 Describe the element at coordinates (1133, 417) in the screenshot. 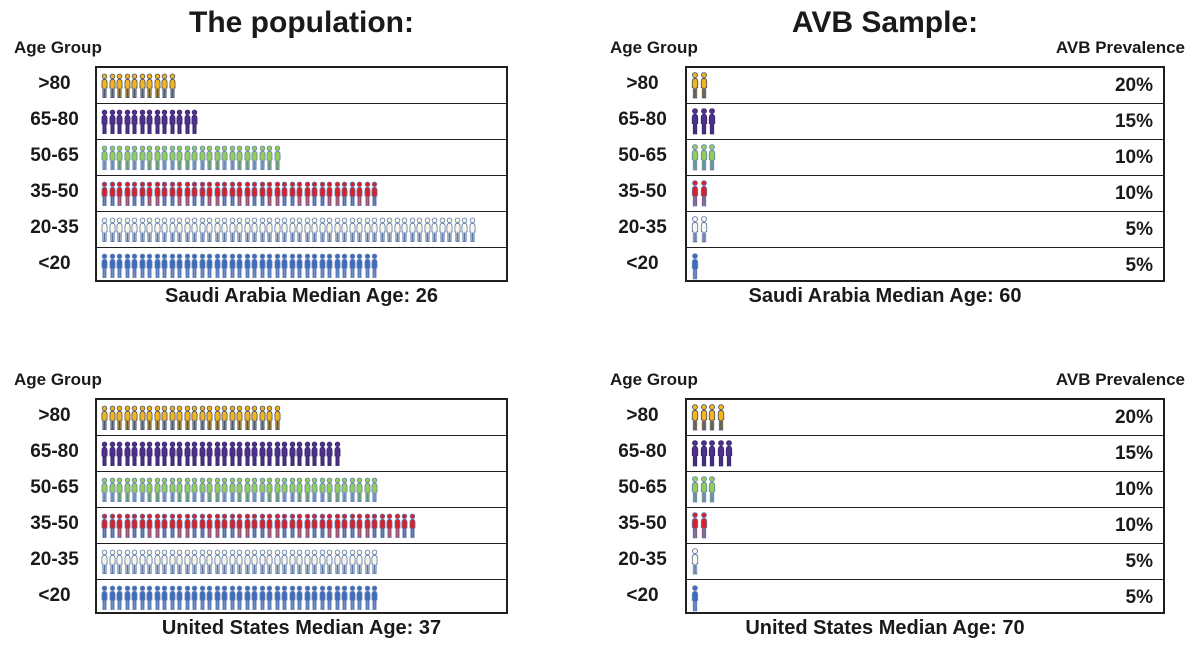

I see `prevalence-value: 20%` at that location.